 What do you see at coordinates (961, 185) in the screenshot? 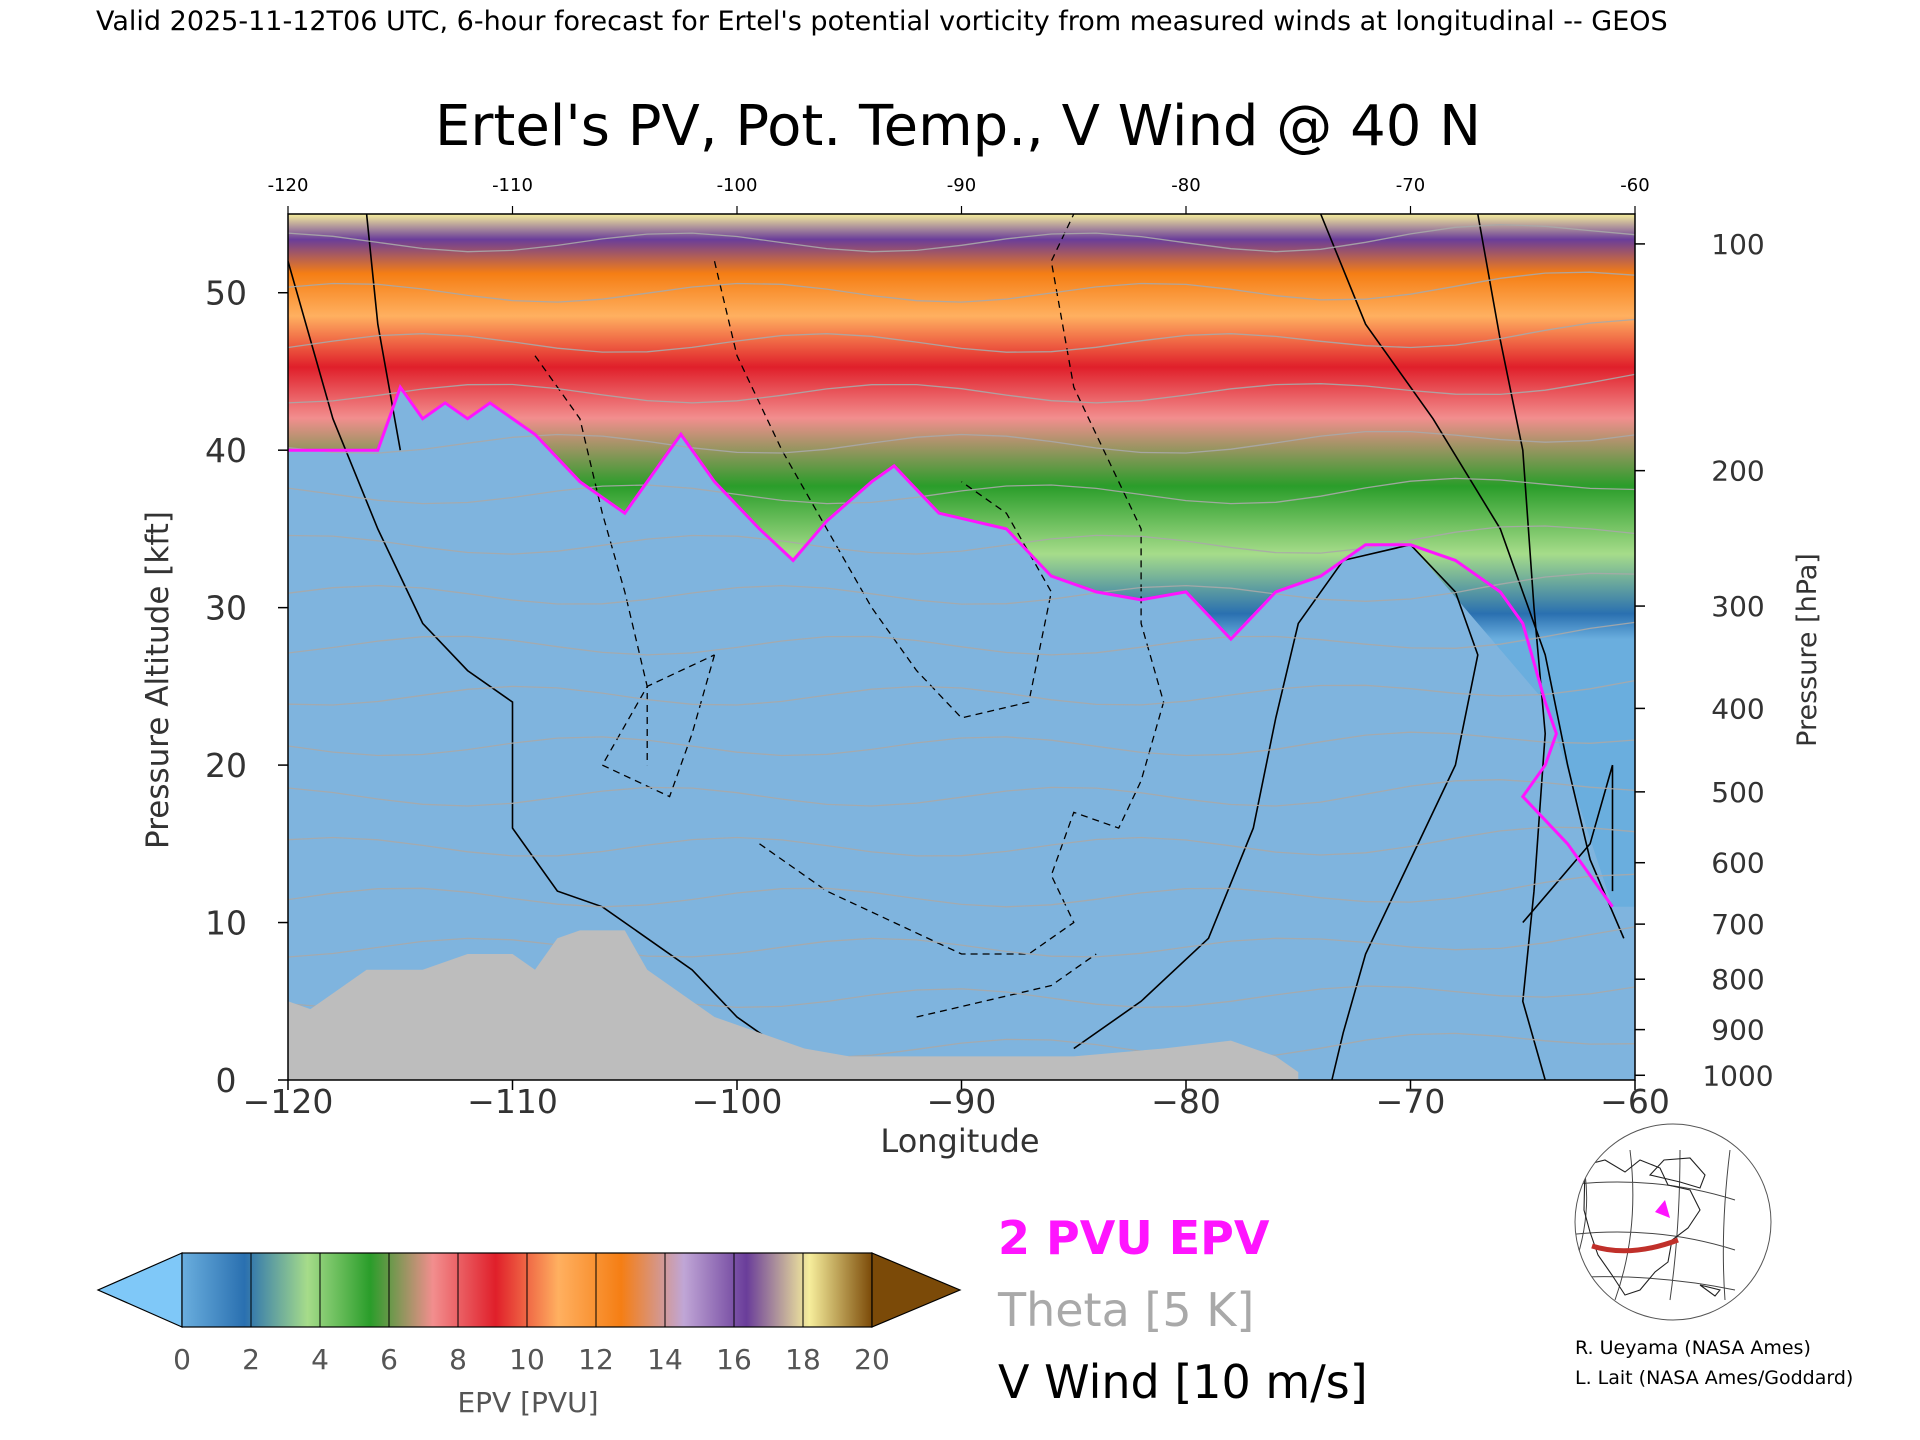
I see `x-top-tick-label: -90` at bounding box center [961, 185].